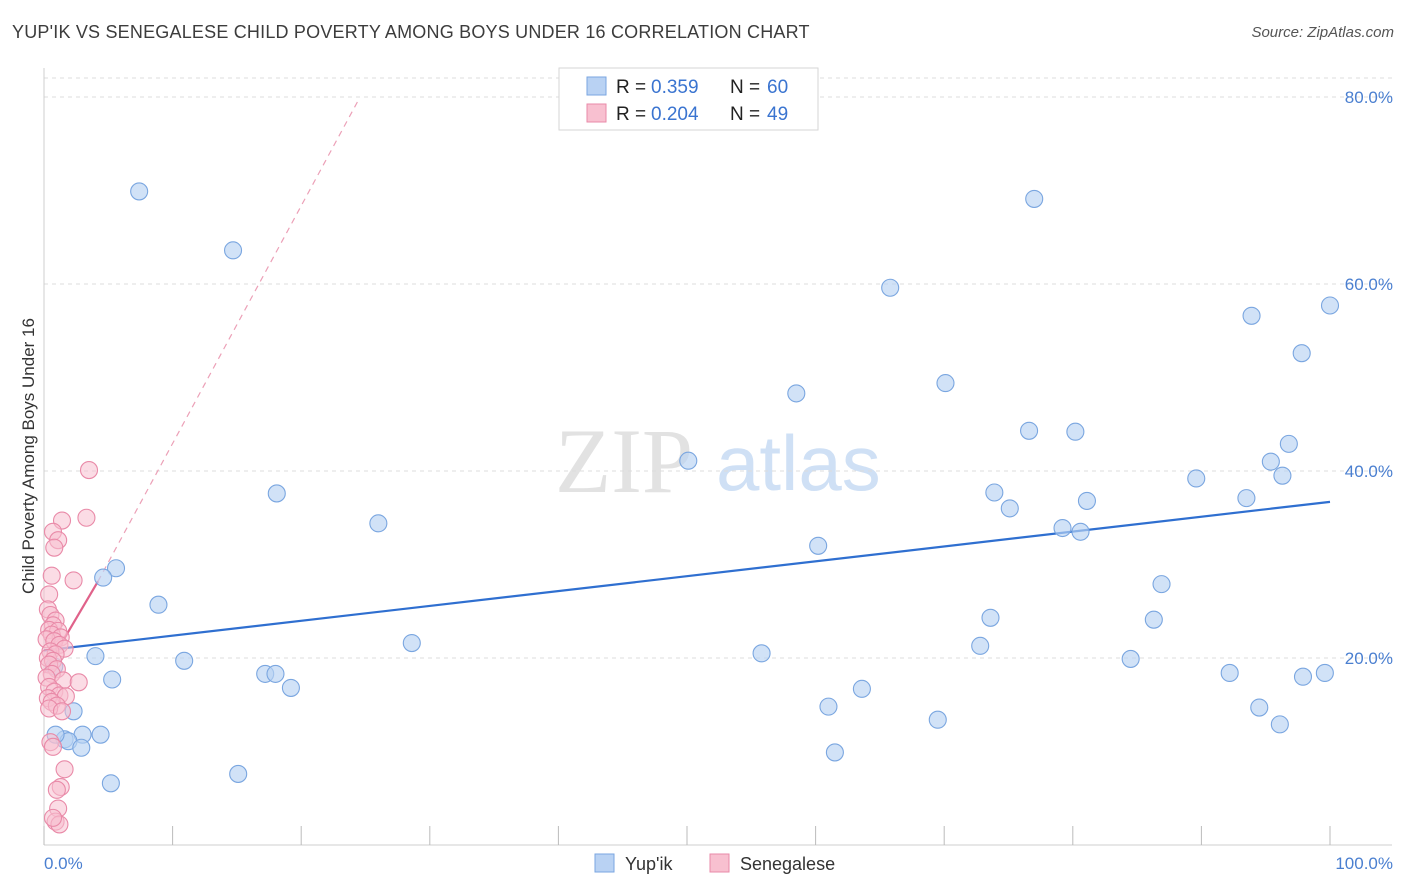 This screenshot has width=1406, height=892. What do you see at coordinates (1369, 378) in the screenshot?
I see `y-tick-labels: 20.0% 40.0% 60.0% 80.0%` at bounding box center [1369, 378].